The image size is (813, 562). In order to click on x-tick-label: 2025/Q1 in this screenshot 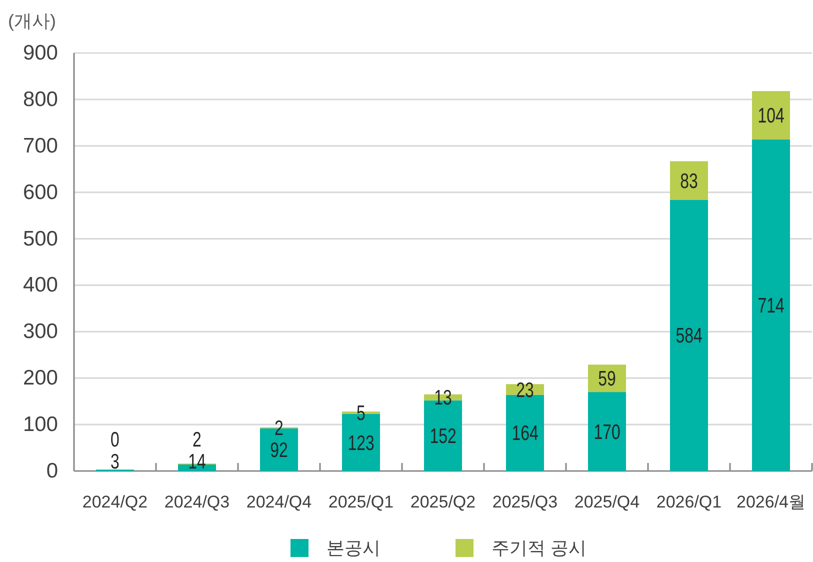, I will do `click(361, 502)`.